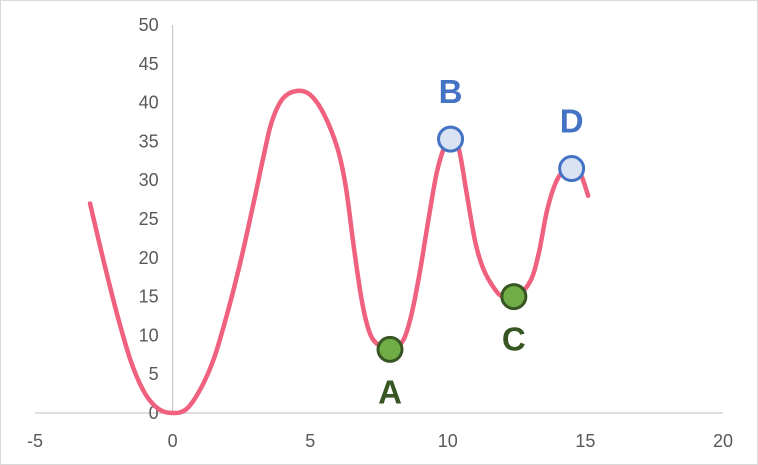 The width and height of the screenshot is (758, 465). Describe the element at coordinates (149, 219) in the screenshot. I see `y-tick-label: 25` at that location.